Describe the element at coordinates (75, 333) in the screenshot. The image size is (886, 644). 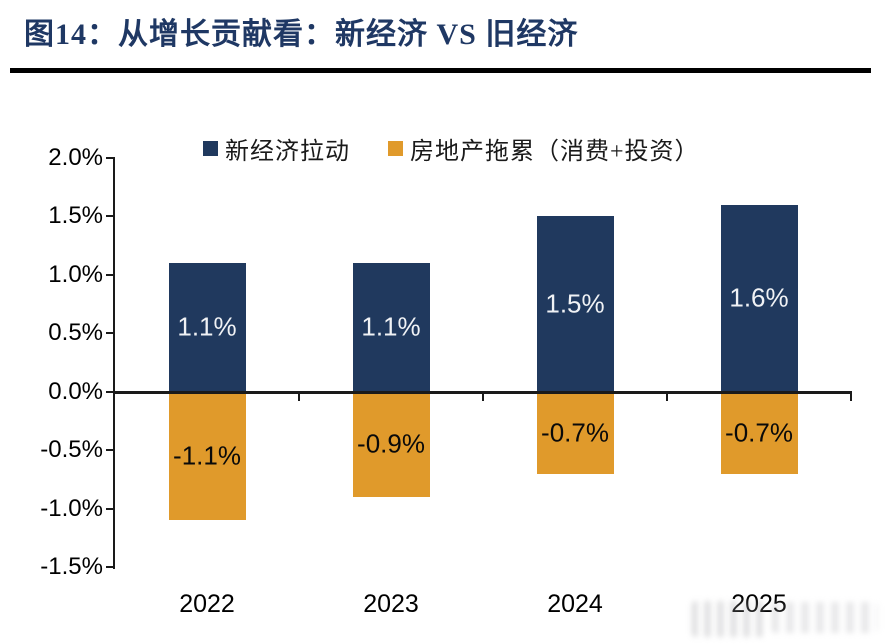
I see `y-tick-label: 0.5%` at that location.